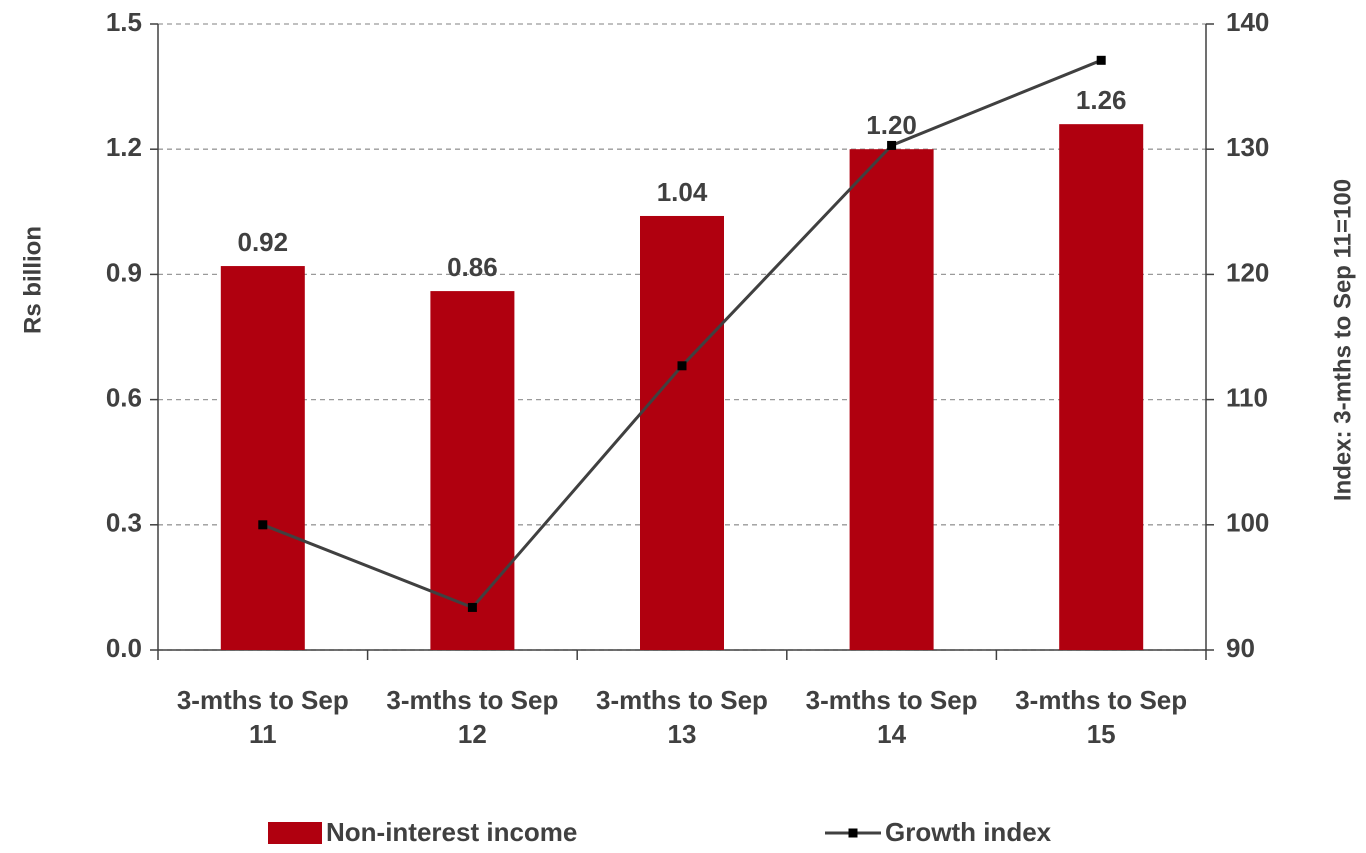 The height and width of the screenshot is (853, 1366). I want to click on data-label: 1.04, so click(682, 192).